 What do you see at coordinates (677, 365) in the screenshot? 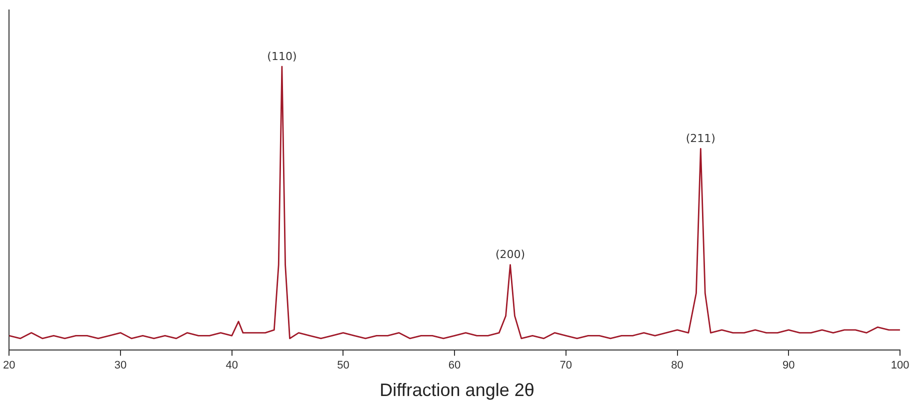
I see `x-tick-label: 80` at bounding box center [677, 365].